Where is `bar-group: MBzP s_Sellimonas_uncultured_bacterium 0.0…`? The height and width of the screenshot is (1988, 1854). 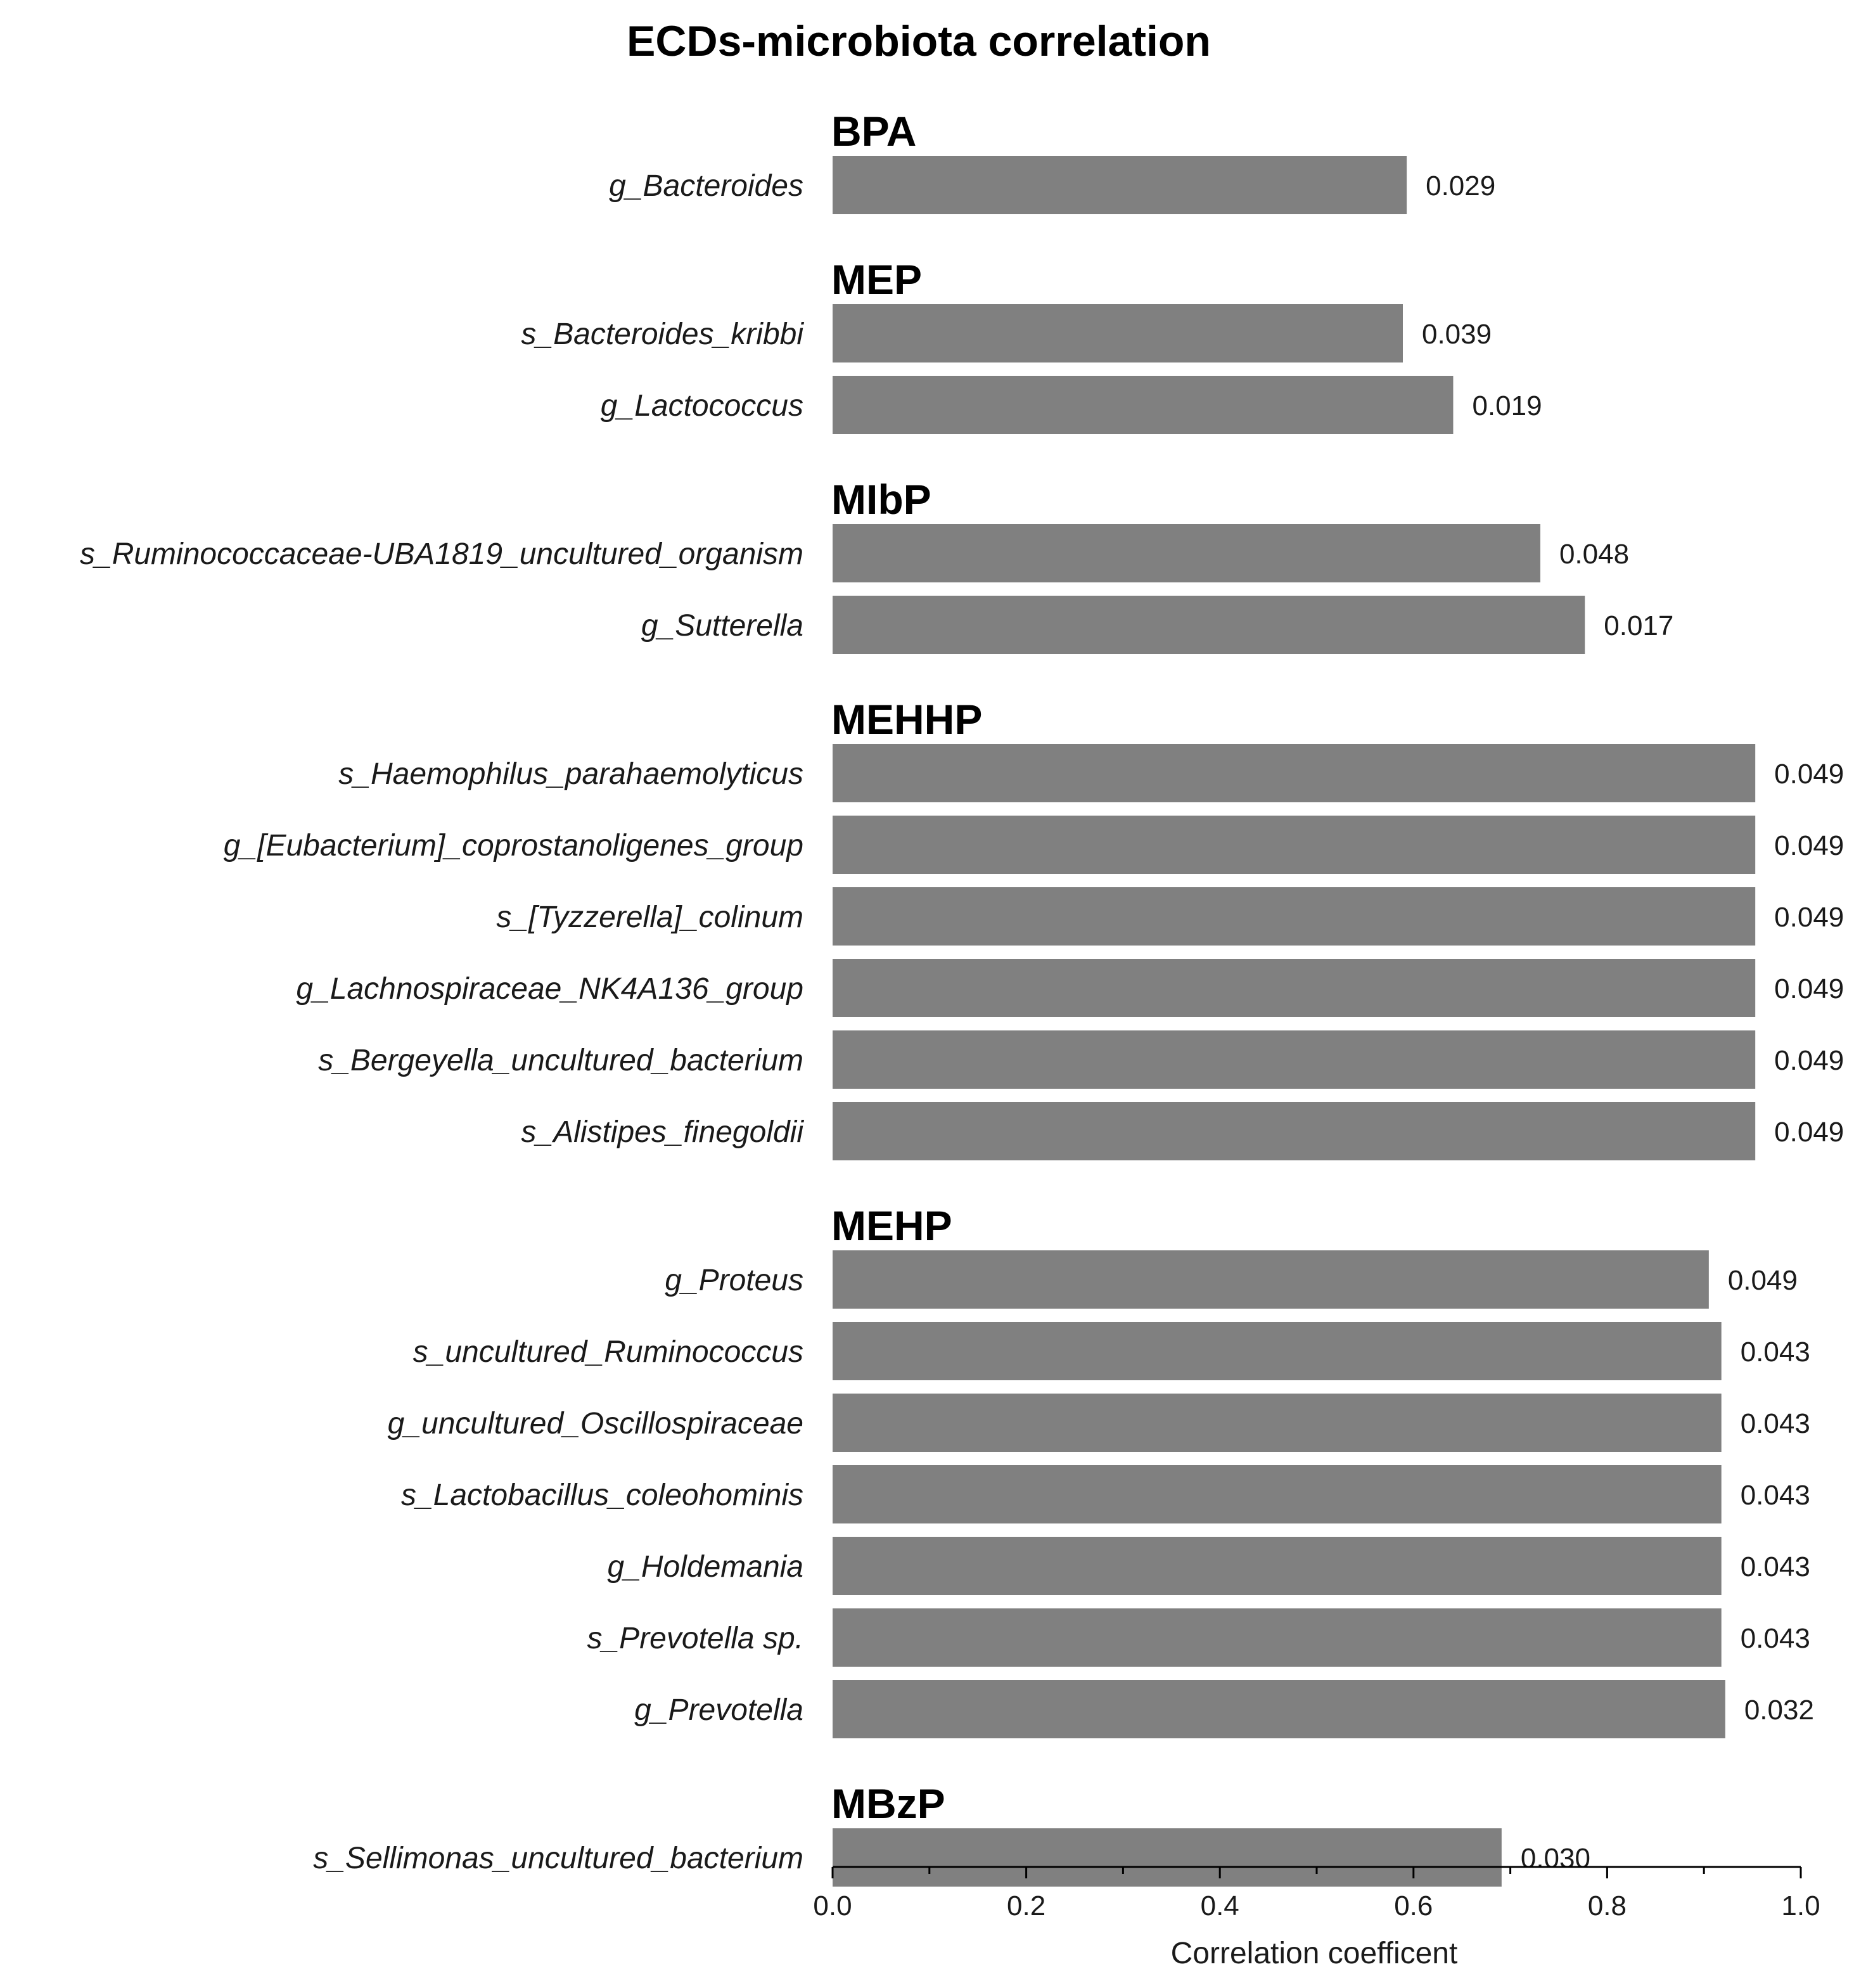 bar-group: MBzP s_Sellimonas_uncultured_bacterium 0.0… is located at coordinates (951, 1834).